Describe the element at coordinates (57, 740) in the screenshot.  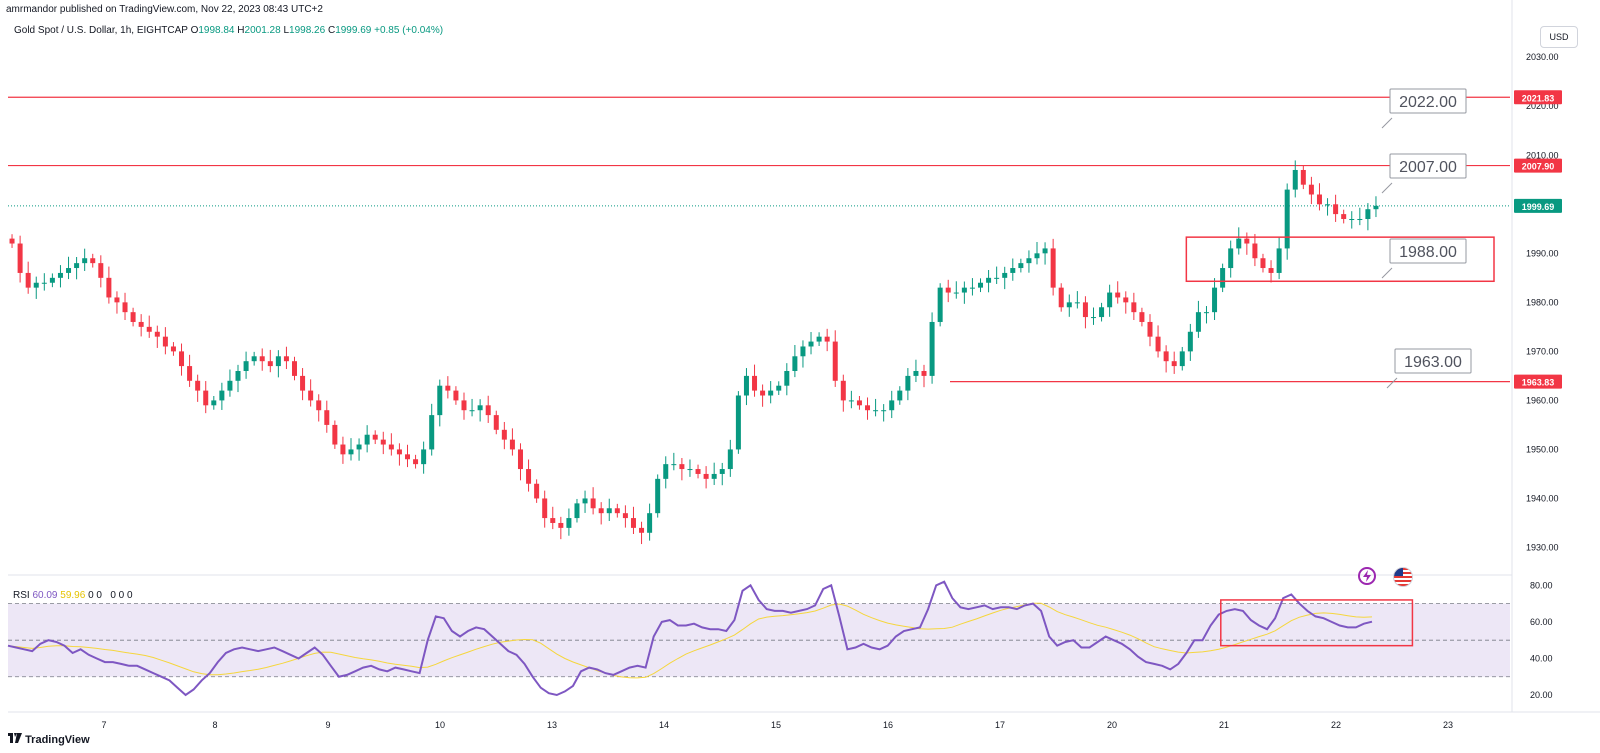
I see `footer-brand-label: TradingView` at that location.